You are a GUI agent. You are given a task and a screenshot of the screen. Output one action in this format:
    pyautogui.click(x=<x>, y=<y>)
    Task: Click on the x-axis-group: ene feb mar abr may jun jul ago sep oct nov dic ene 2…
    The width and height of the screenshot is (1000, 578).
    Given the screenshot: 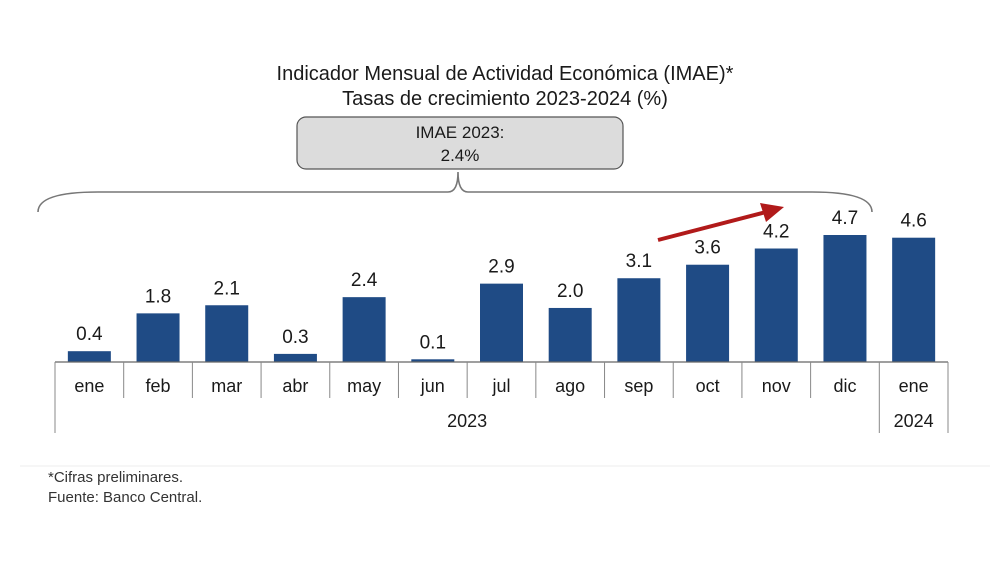 What is the action you would take?
    pyautogui.click(x=501, y=397)
    